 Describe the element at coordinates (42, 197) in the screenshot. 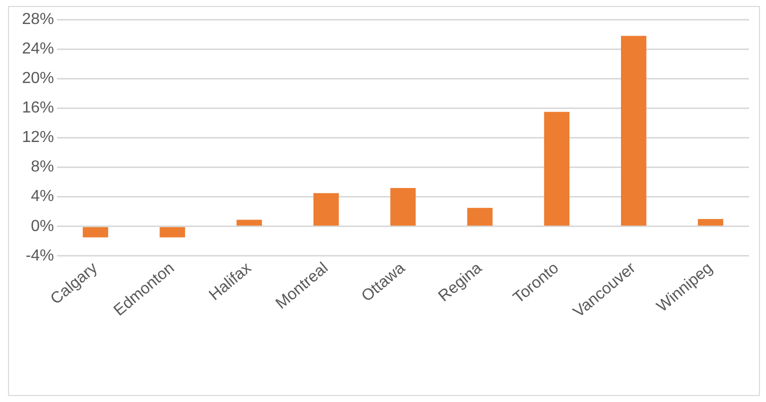

I see `y-tick-label: 4%` at that location.